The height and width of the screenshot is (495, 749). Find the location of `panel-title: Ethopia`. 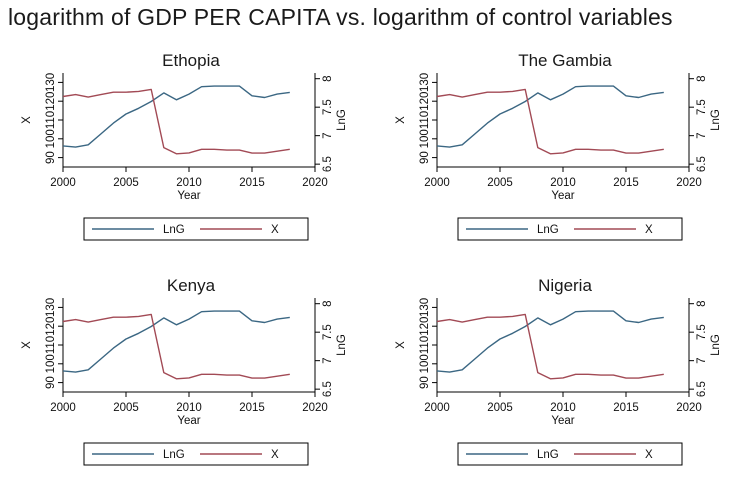

panel-title: Ethopia is located at coordinates (191, 60).